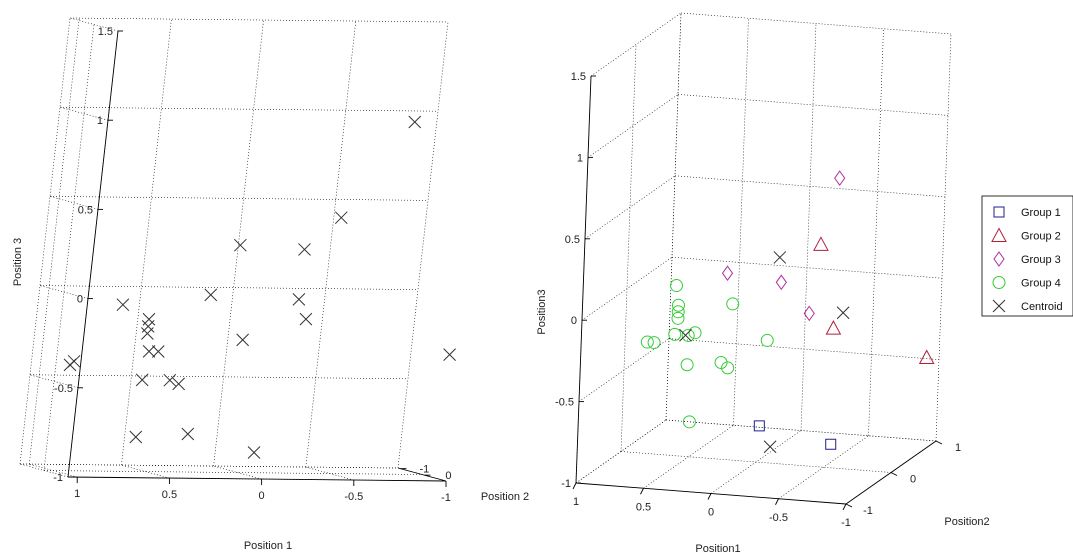 This screenshot has width=1073, height=556. What do you see at coordinates (1042, 307) in the screenshot?
I see `legend-entry-label: Centroid` at bounding box center [1042, 307].